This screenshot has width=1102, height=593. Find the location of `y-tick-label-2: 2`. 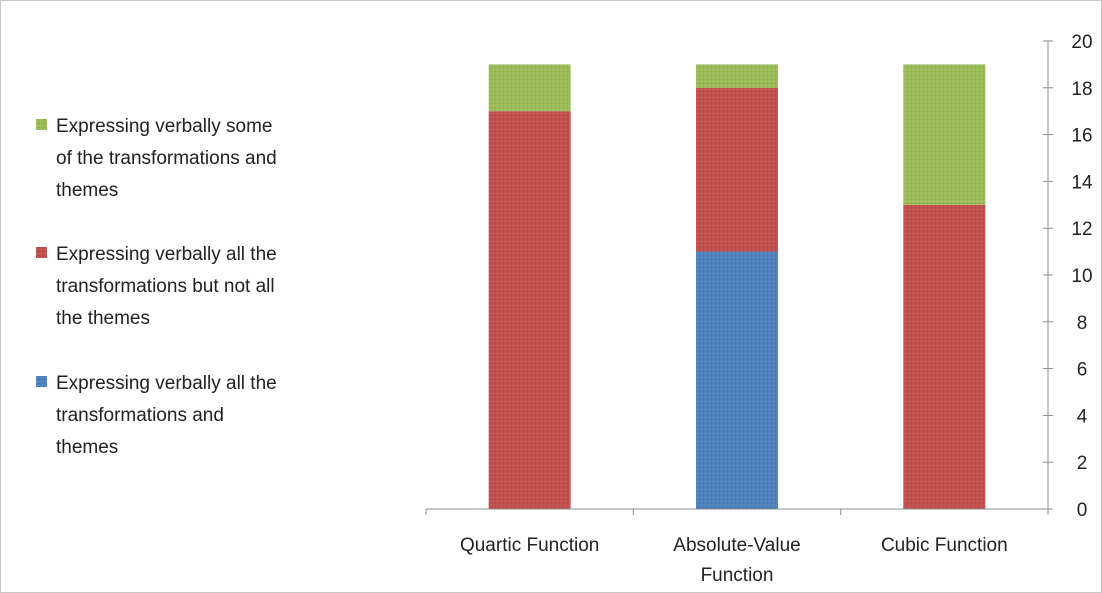

y-tick-label-2: 2 is located at coordinates (1082, 463).